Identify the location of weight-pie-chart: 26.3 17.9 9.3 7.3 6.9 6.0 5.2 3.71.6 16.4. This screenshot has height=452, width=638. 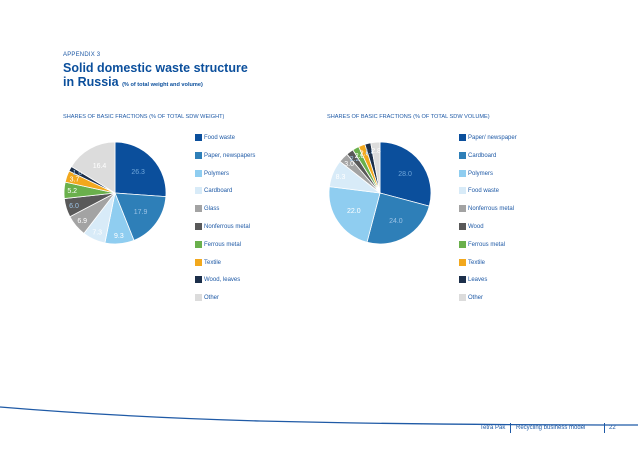
(115, 193).